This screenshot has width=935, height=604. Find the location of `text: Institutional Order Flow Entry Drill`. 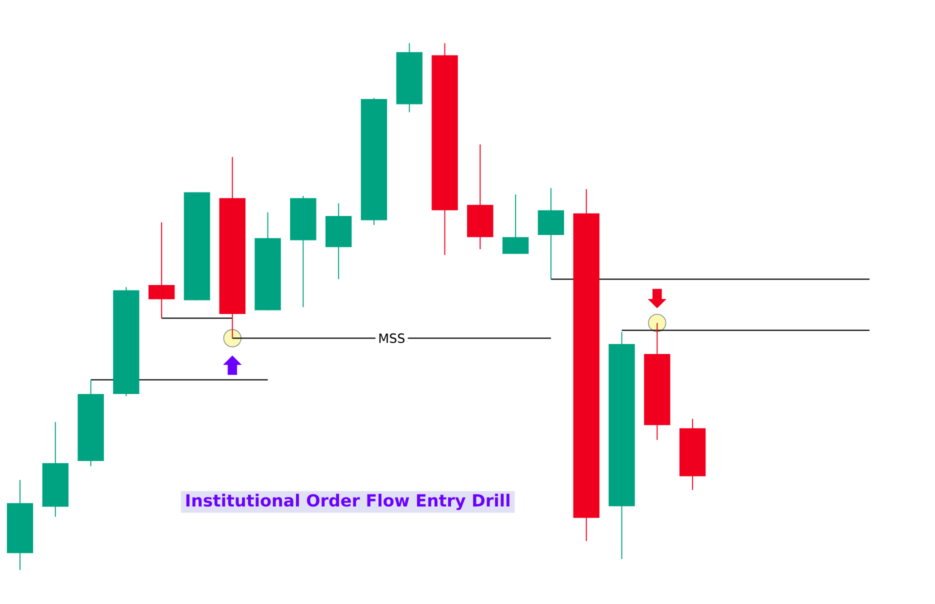

text: Institutional Order Flow Entry Drill is located at coordinates (348, 502).